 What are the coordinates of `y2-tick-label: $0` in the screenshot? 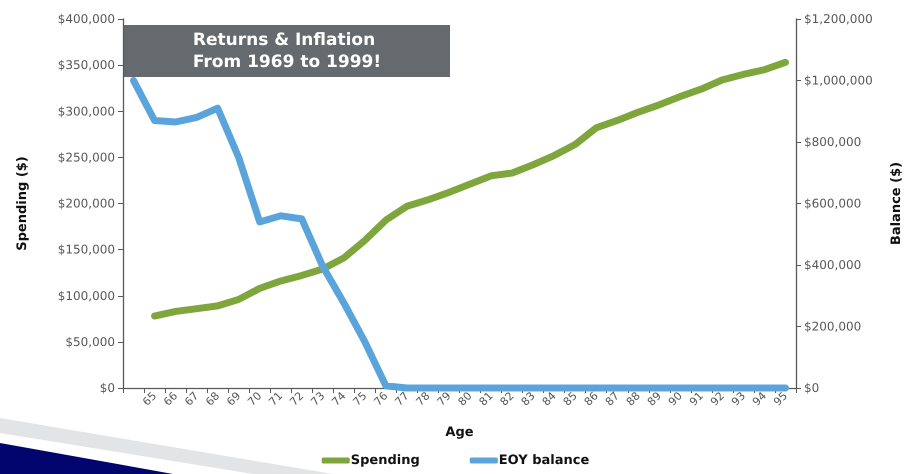 It's located at (812, 388).